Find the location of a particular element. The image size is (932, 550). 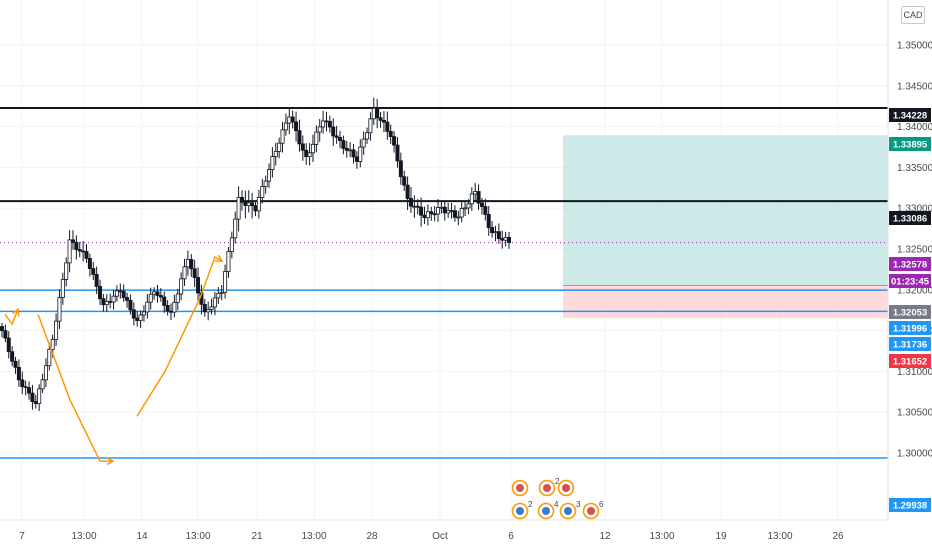

price-tag-label: 1.33086 is located at coordinates (910, 219).